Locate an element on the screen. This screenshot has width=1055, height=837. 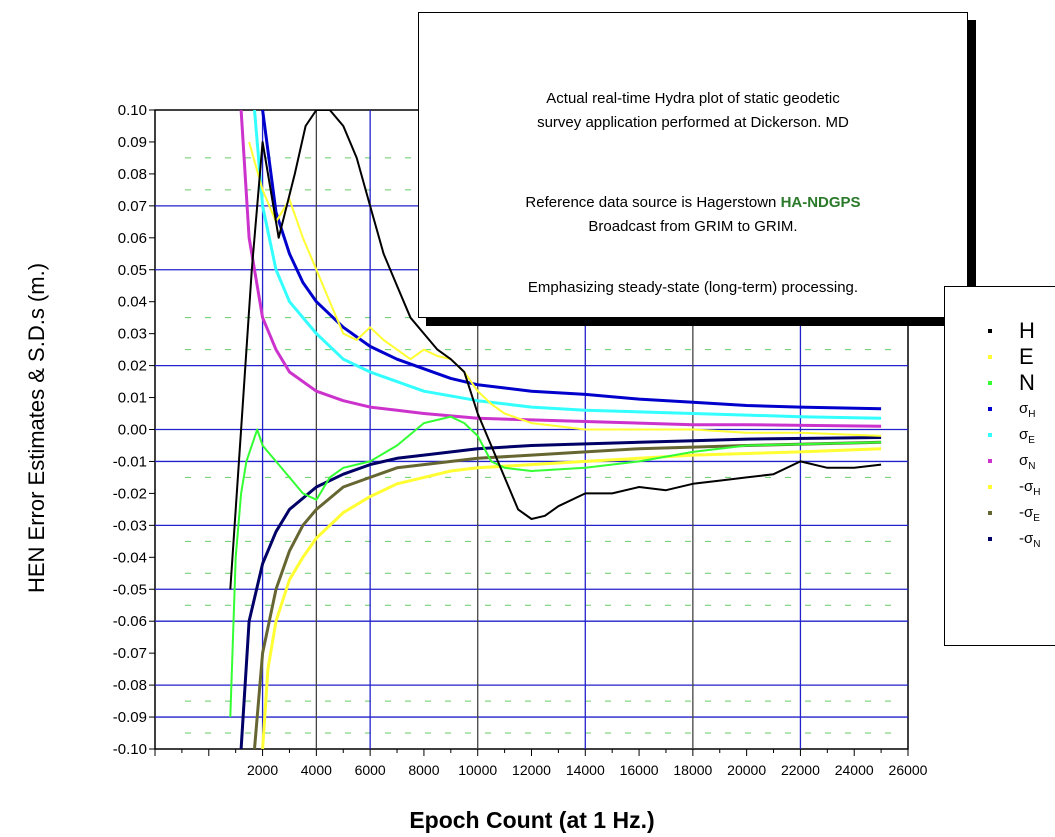
x-tick-label: 18000 is located at coordinates (692, 770).